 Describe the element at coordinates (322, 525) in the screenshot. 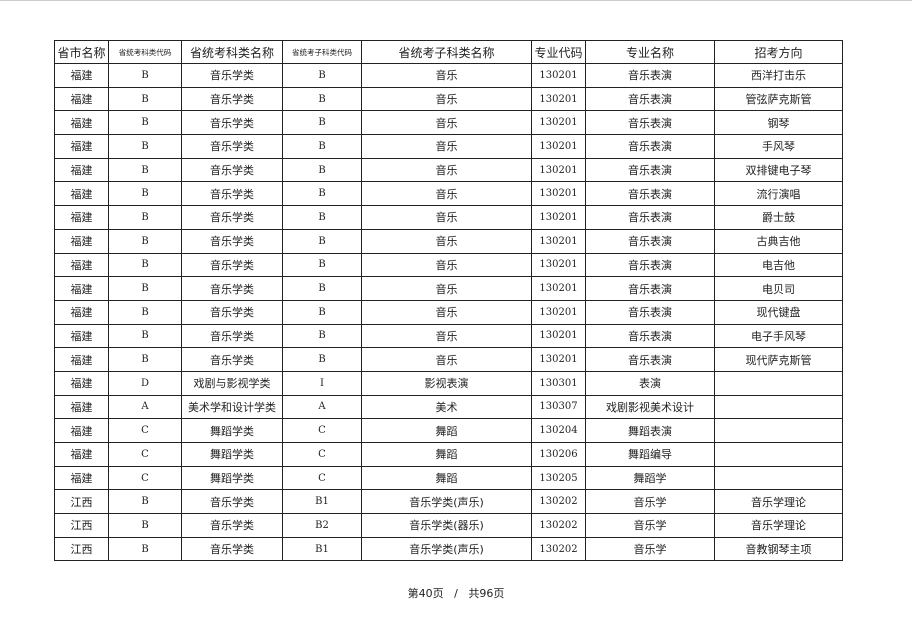

I see `table-cell: B2` at that location.